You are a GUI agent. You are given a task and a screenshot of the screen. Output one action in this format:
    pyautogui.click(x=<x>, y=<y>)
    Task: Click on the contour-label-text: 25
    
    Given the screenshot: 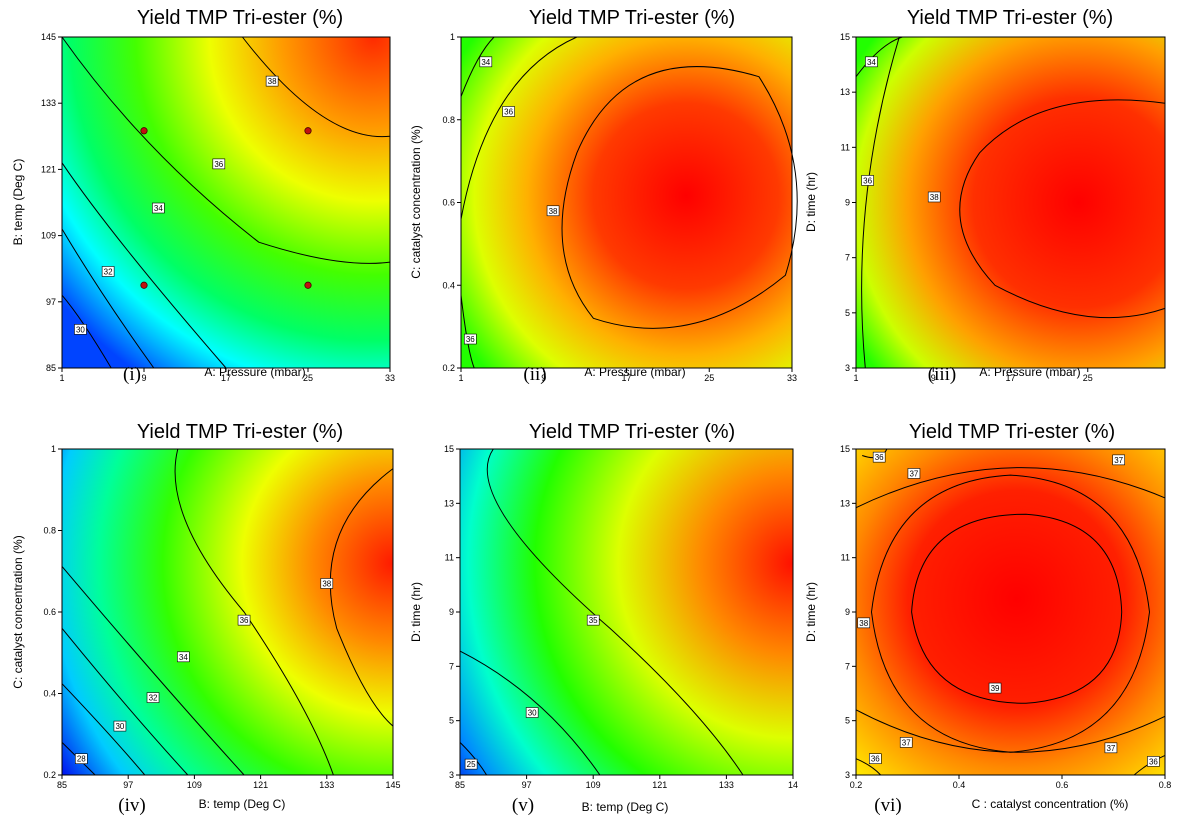 What is the action you would take?
    pyautogui.click(x=471, y=764)
    